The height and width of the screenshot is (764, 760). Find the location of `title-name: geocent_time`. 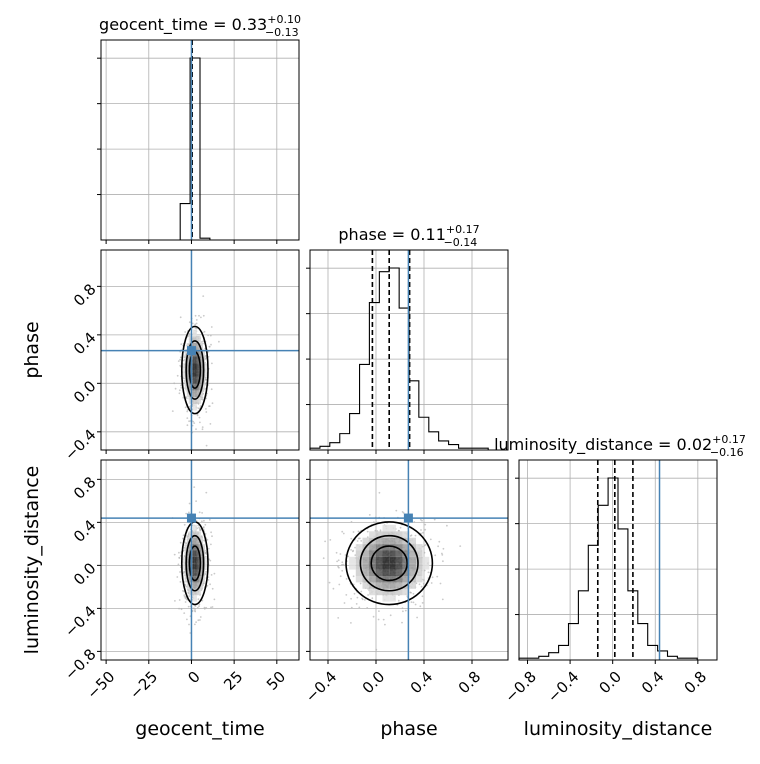

title-name: geocent_time is located at coordinates (153, 25).